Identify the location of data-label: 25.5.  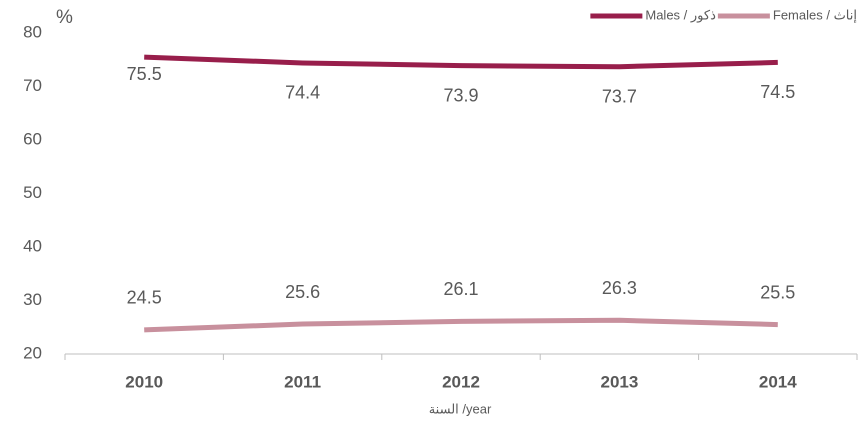
(777, 292).